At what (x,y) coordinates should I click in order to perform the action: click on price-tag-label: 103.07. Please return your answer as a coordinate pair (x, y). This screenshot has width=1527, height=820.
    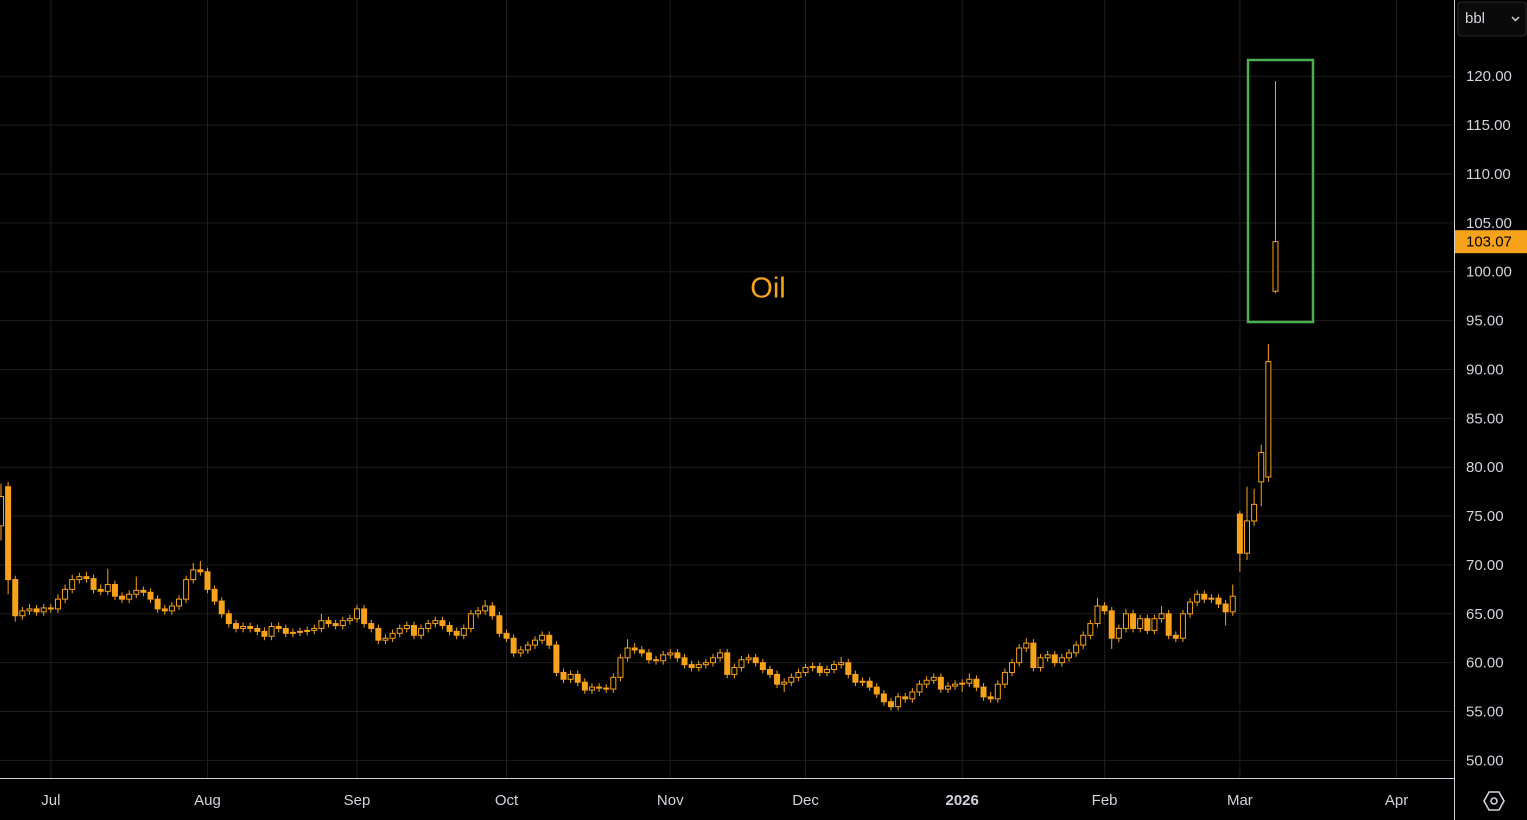
    Looking at the image, I should click on (1489, 242).